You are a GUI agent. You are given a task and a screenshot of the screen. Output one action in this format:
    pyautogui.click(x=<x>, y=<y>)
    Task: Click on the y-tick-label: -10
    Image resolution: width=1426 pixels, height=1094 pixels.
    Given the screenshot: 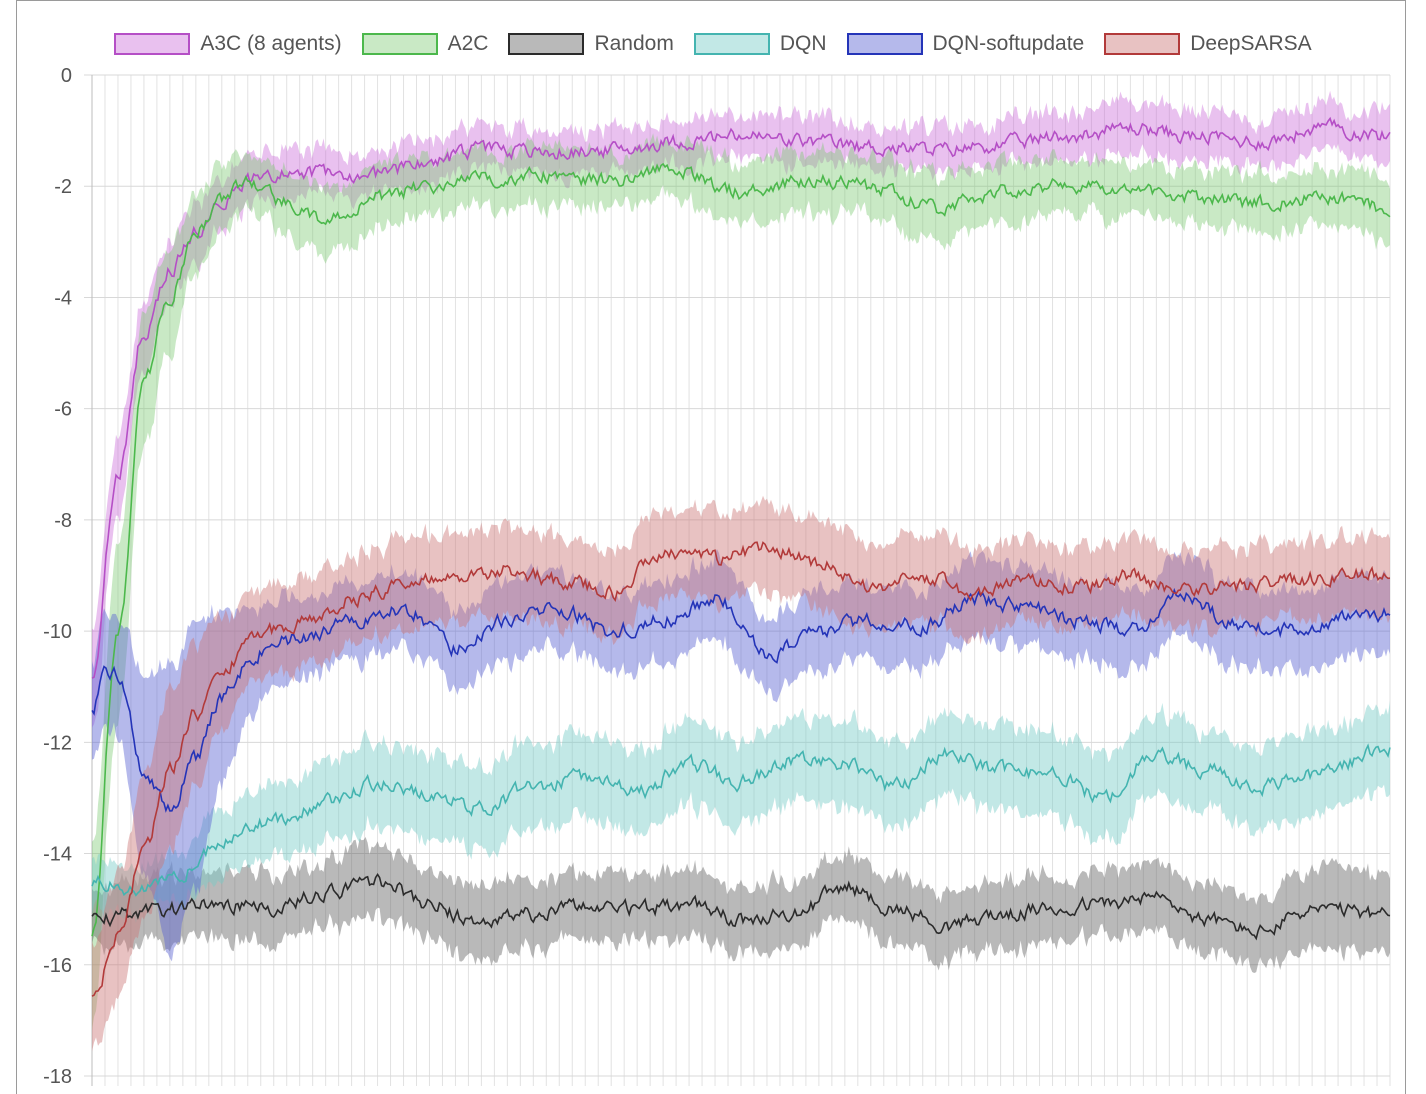 What is the action you would take?
    pyautogui.click(x=57, y=632)
    